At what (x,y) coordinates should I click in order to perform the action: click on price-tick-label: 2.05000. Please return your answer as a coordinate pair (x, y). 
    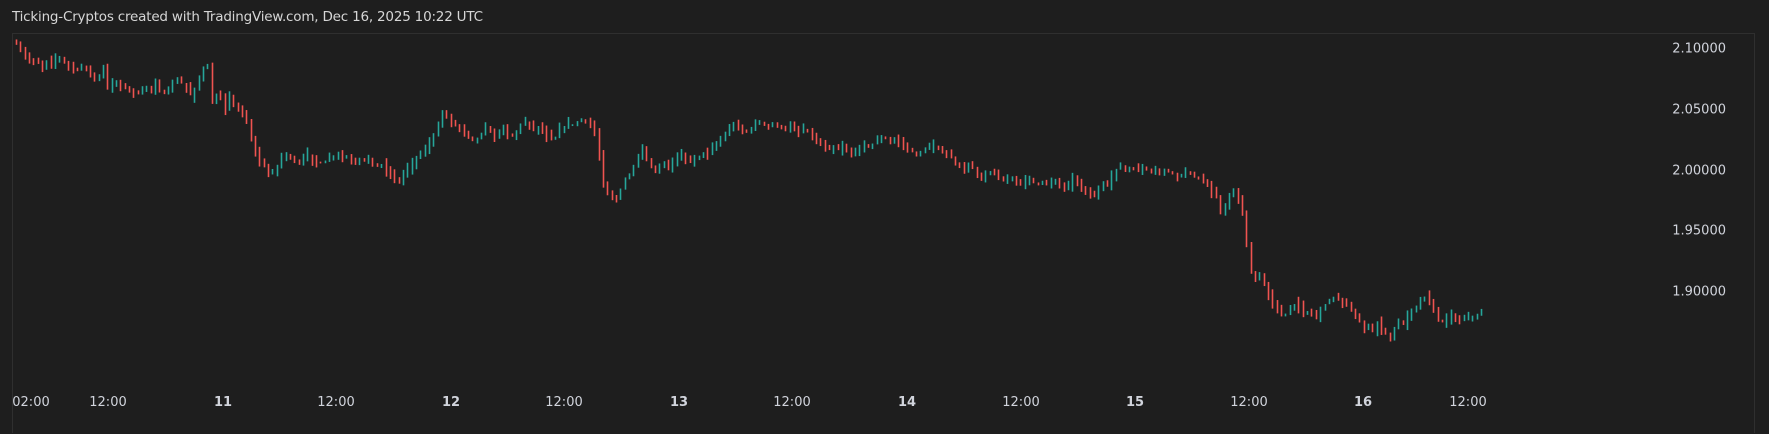
    Looking at the image, I should click on (1699, 110).